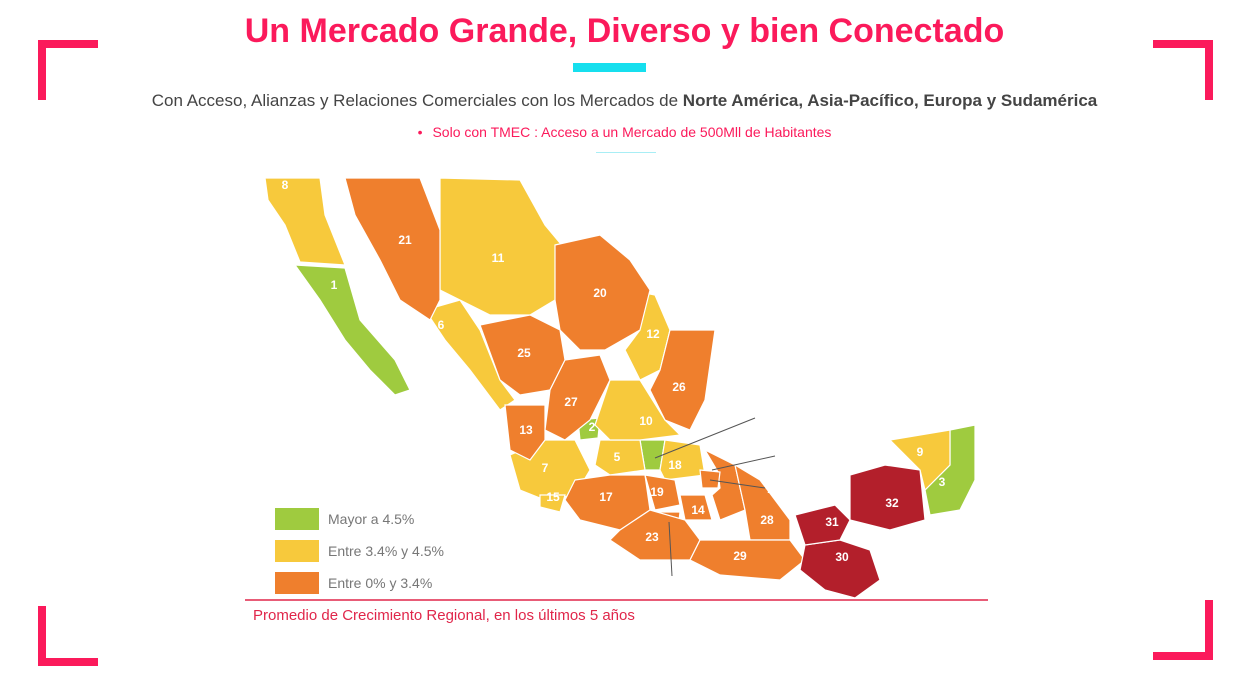 The image size is (1249, 692). Describe the element at coordinates (675, 465) in the screenshot. I see `region-label: 18` at that location.